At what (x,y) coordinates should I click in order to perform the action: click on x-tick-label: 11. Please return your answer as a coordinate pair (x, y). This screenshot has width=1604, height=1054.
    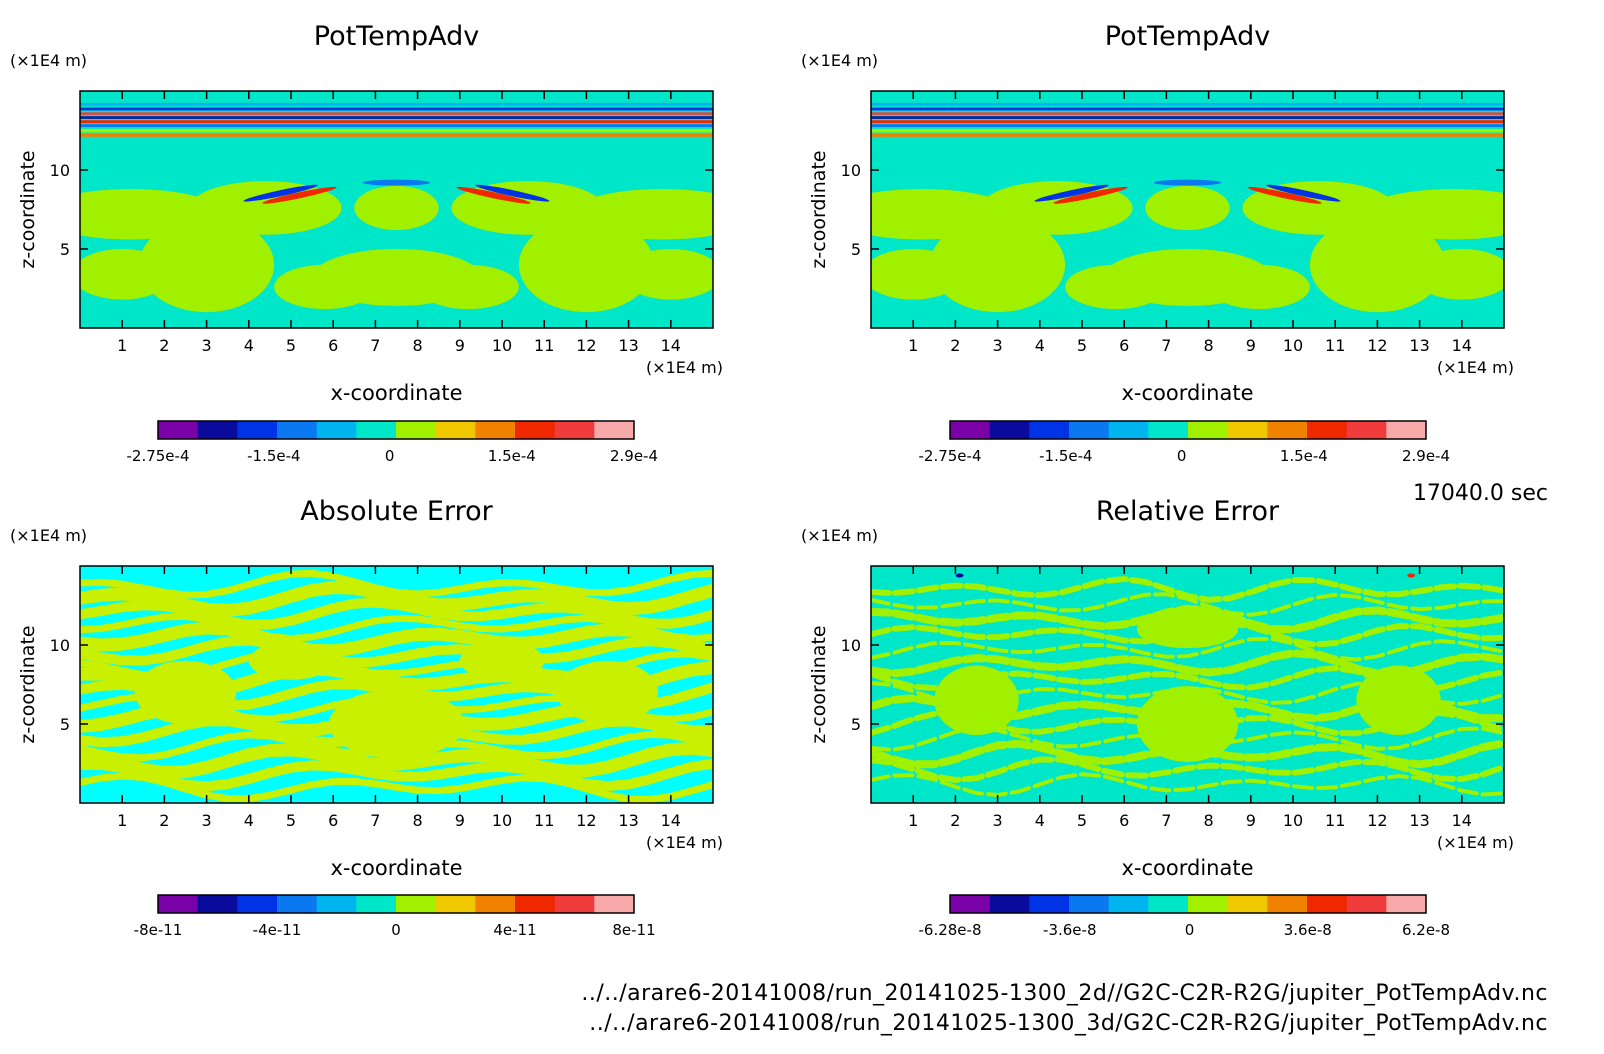
    Looking at the image, I should click on (1335, 820).